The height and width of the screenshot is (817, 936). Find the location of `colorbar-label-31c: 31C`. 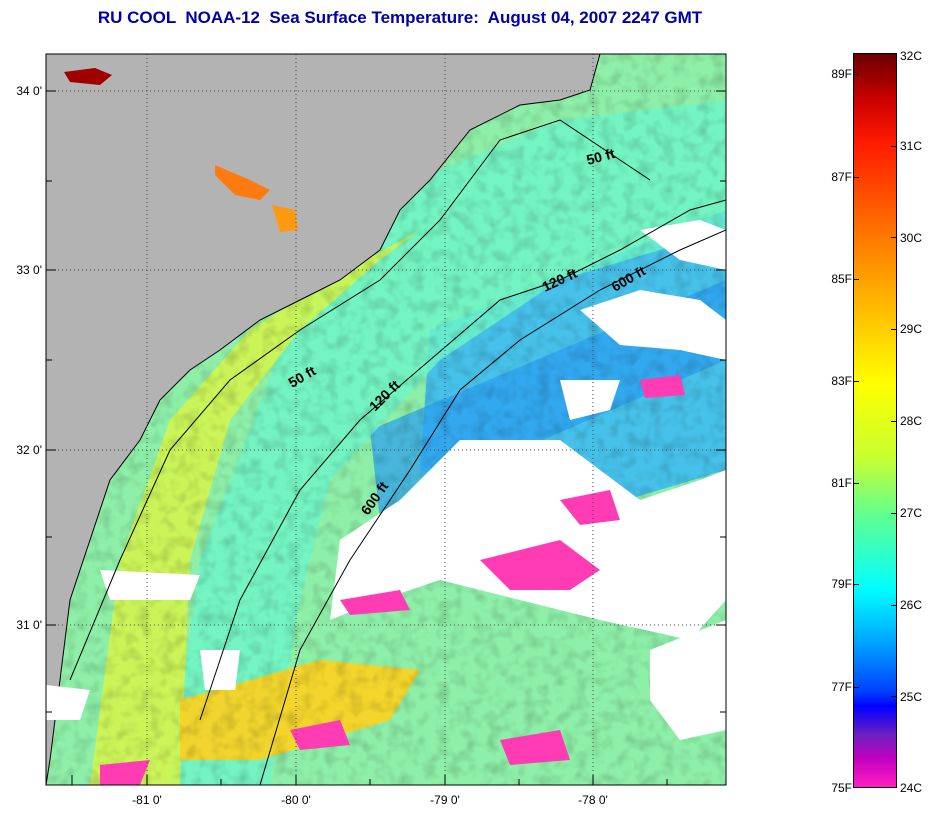

colorbar-label-31c: 31C is located at coordinates (911, 146).